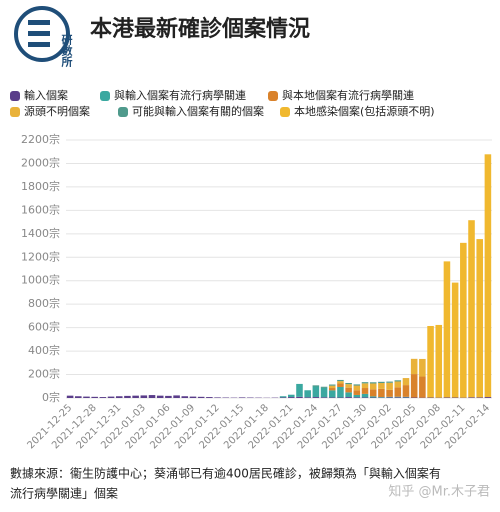 The height and width of the screenshot is (512, 500). I want to click on legend-label: 輸入個案, so click(46, 95).